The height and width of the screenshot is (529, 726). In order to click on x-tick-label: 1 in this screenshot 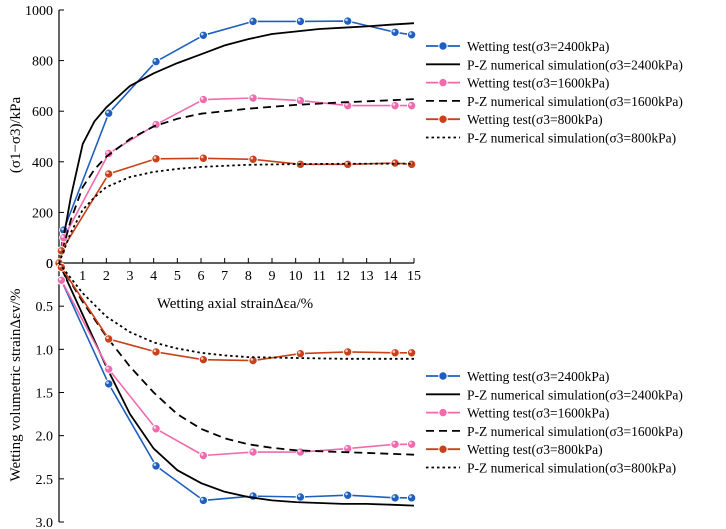, I will do `click(82, 276)`.